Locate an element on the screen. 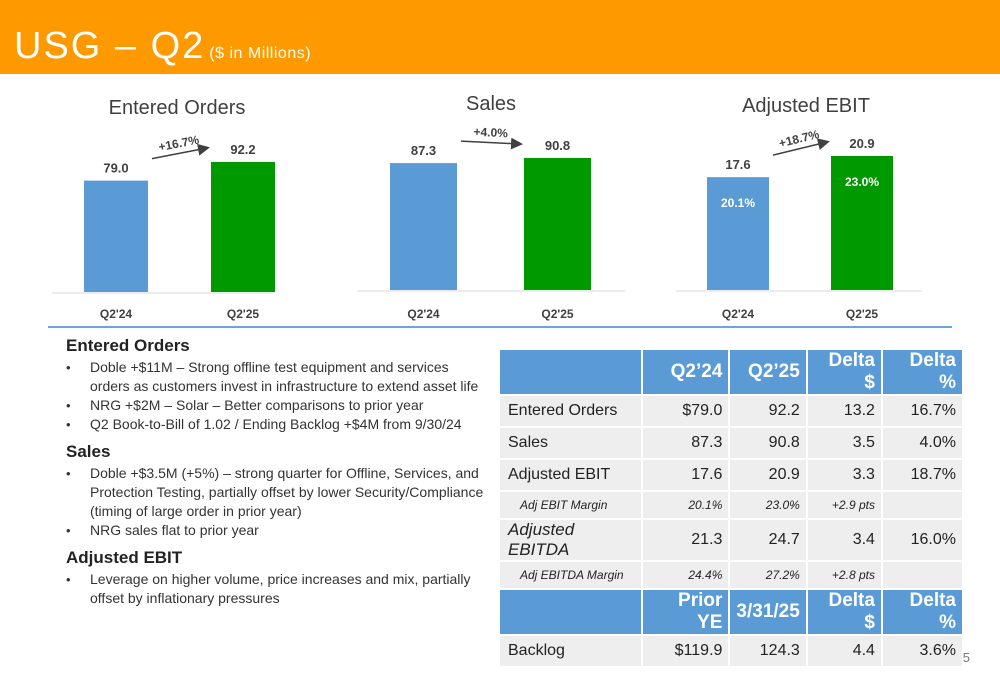 This screenshot has width=1000, height=685. data-label: 20.9 is located at coordinates (861, 143).